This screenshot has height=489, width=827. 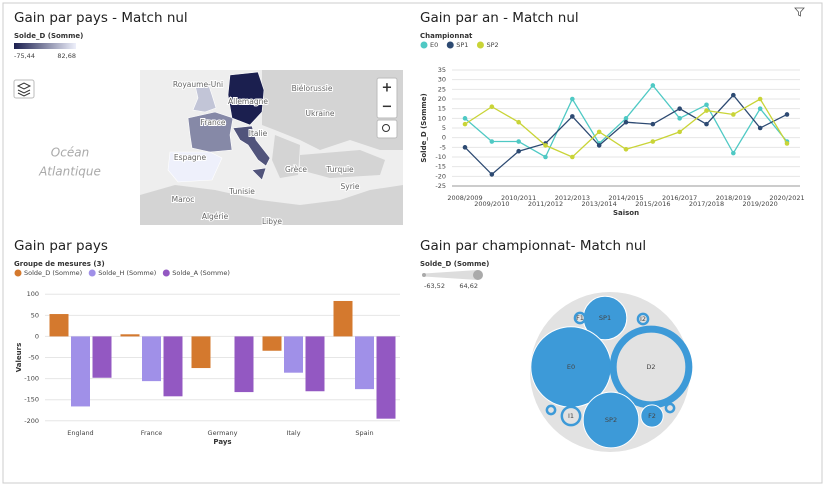 What do you see at coordinates (442, 109) in the screenshot?
I see `y-tick-label: 15` at bounding box center [442, 109].